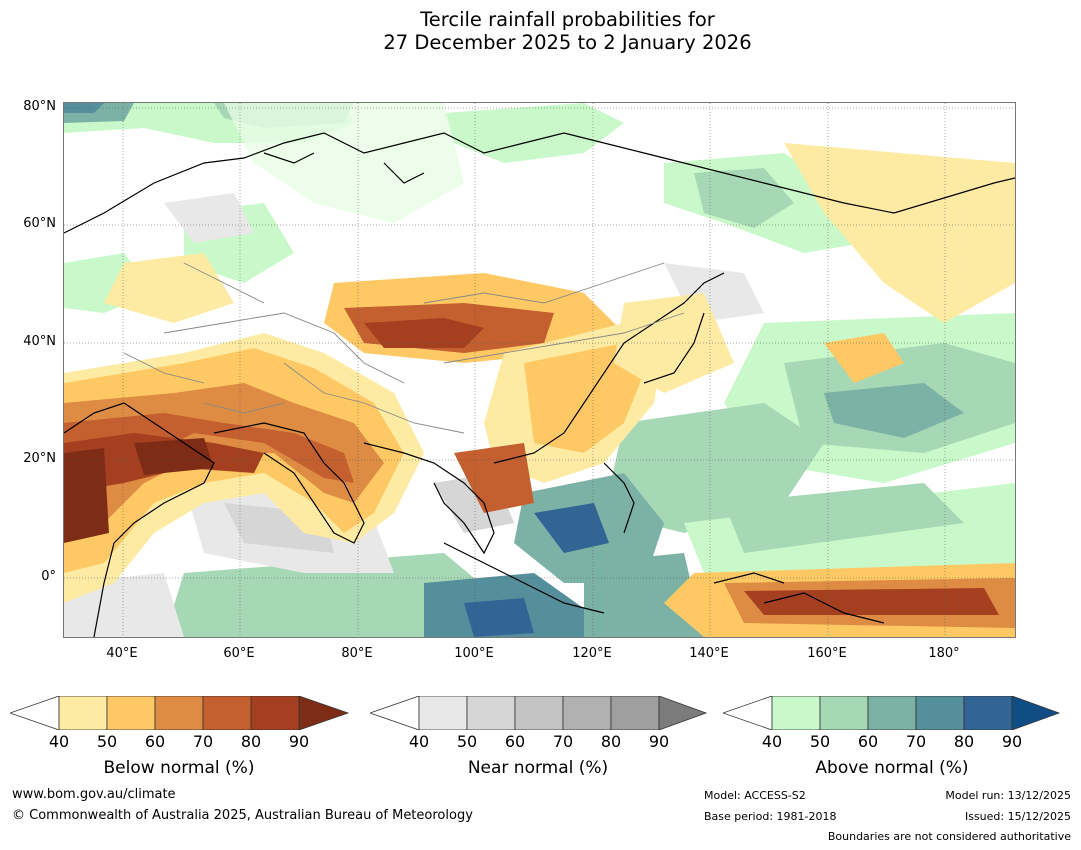 The image size is (1081, 850). What do you see at coordinates (251, 741) in the screenshot?
I see `colorbar-below-tick: 80` at bounding box center [251, 741].